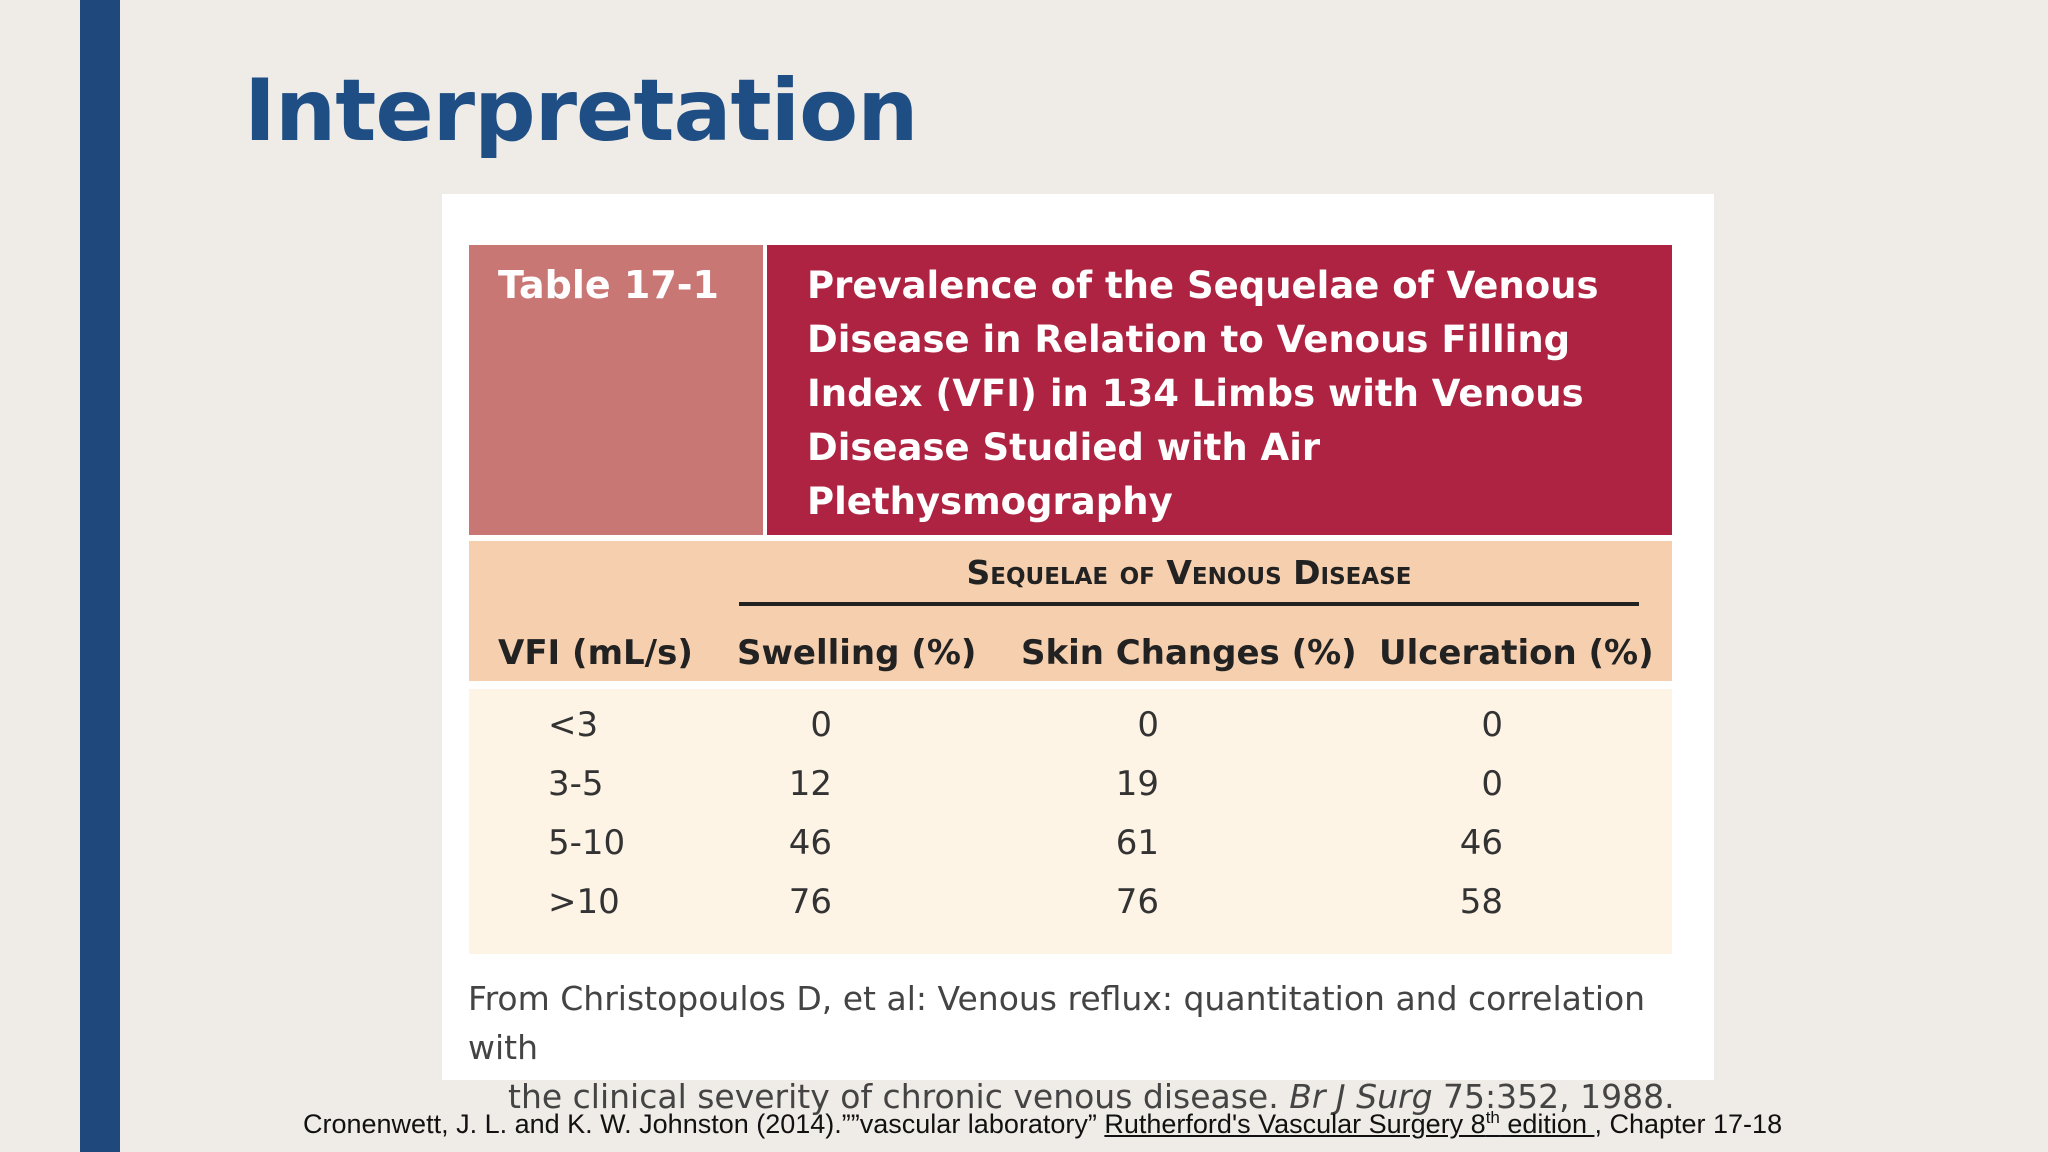 This screenshot has width=2048, height=1152. What do you see at coordinates (584, 902) in the screenshot?
I see `table-cell-vfi: >10` at bounding box center [584, 902].